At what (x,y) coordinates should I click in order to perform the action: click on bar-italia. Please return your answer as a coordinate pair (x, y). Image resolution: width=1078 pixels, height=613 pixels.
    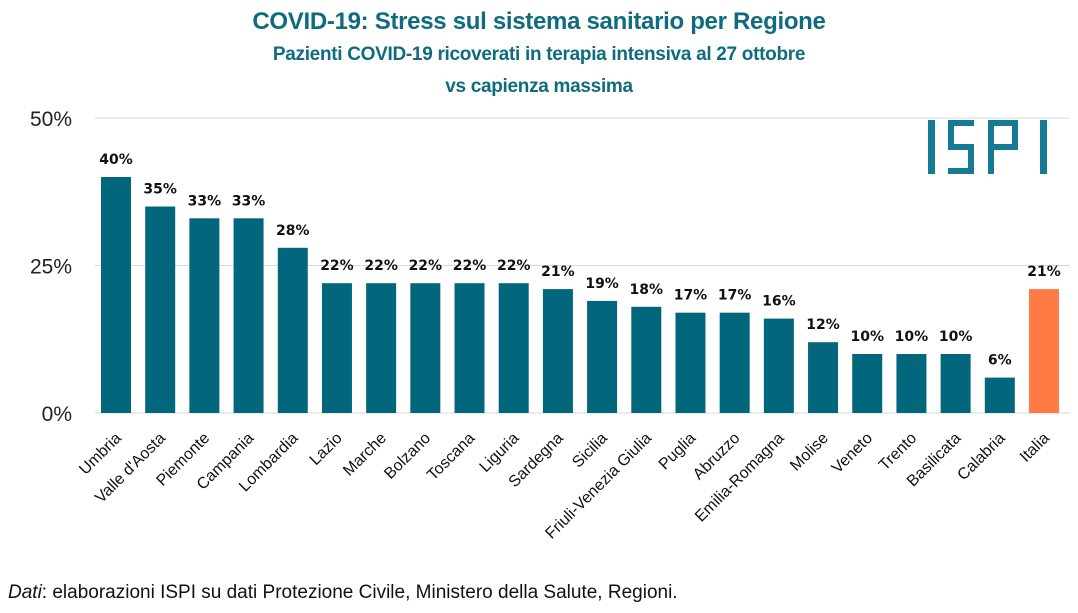
    Looking at the image, I should click on (1044, 351).